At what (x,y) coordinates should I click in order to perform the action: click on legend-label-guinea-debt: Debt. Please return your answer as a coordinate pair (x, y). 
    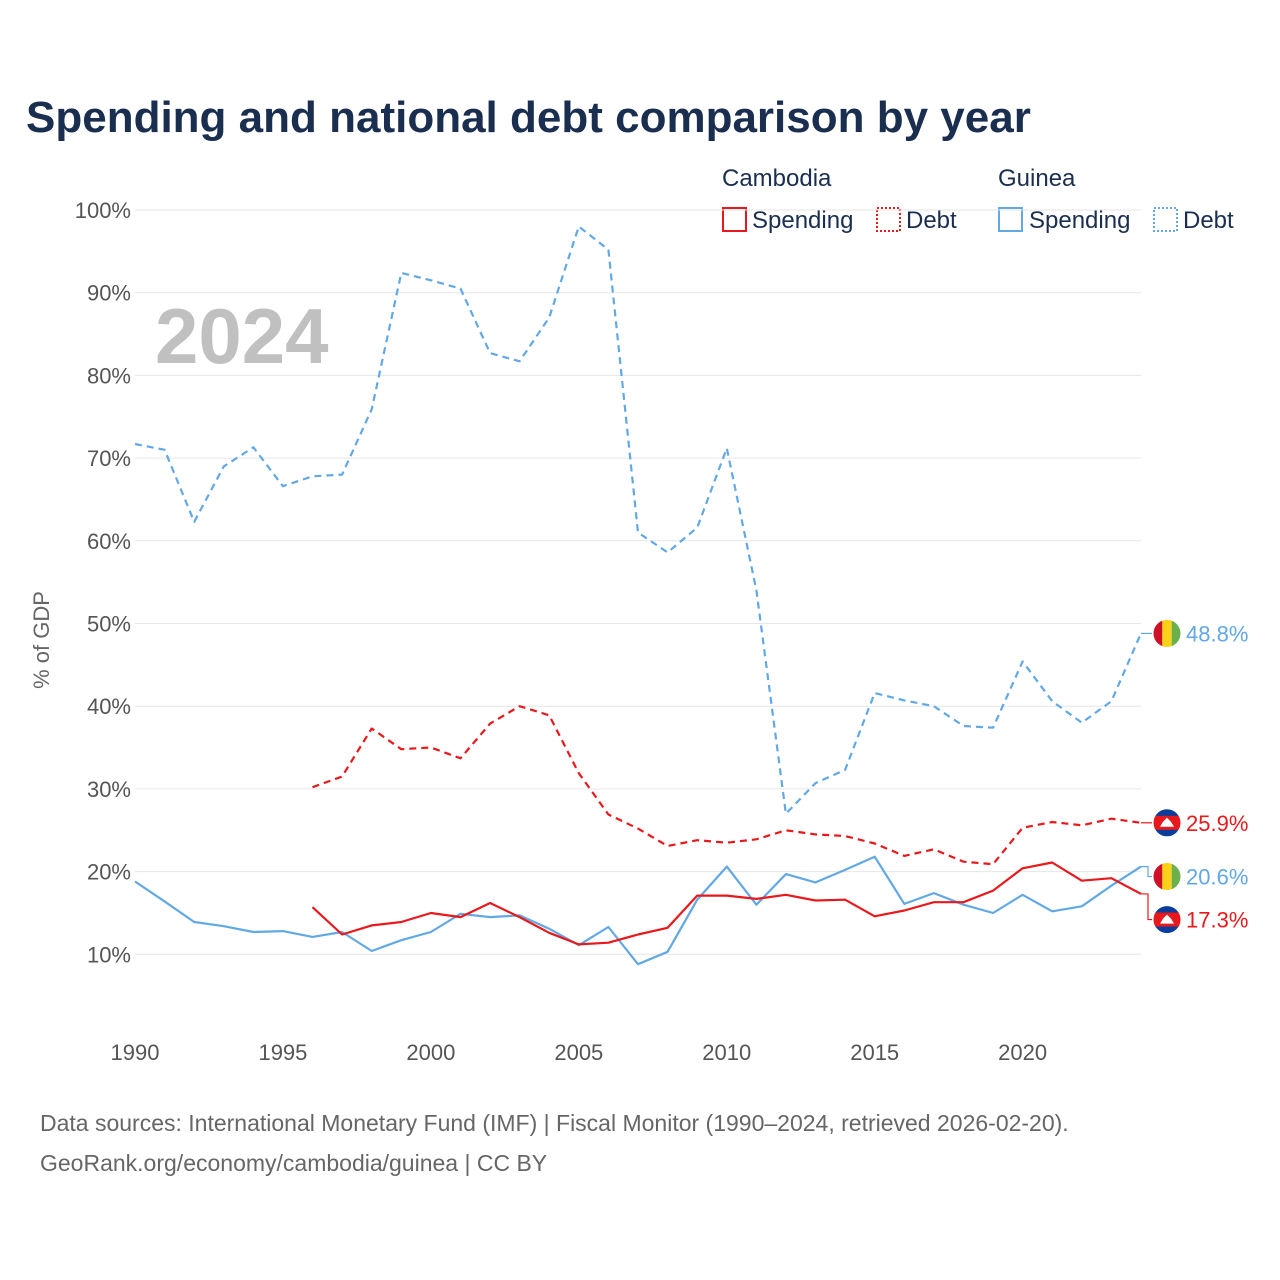
    Looking at the image, I should click on (1208, 220).